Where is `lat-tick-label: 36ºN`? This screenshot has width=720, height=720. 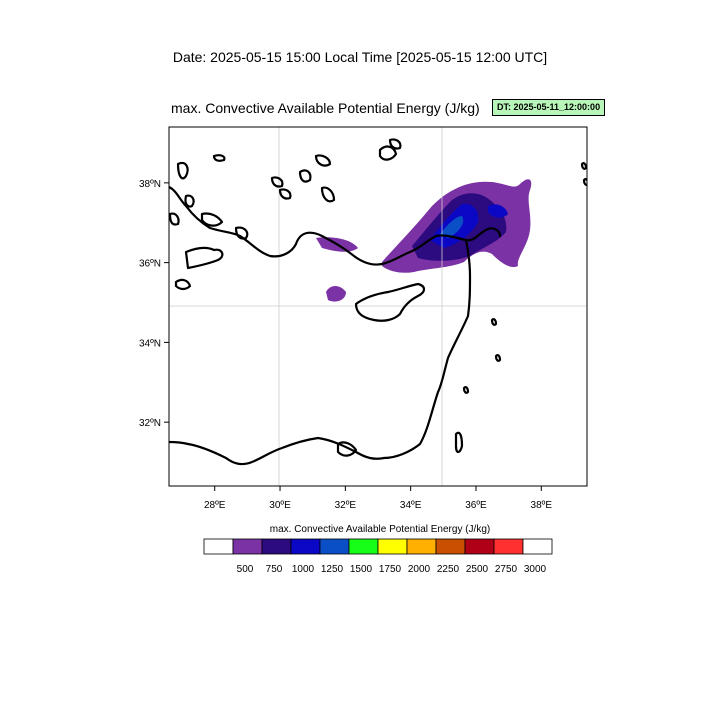
lat-tick-label: 36ºN is located at coordinates (150, 264).